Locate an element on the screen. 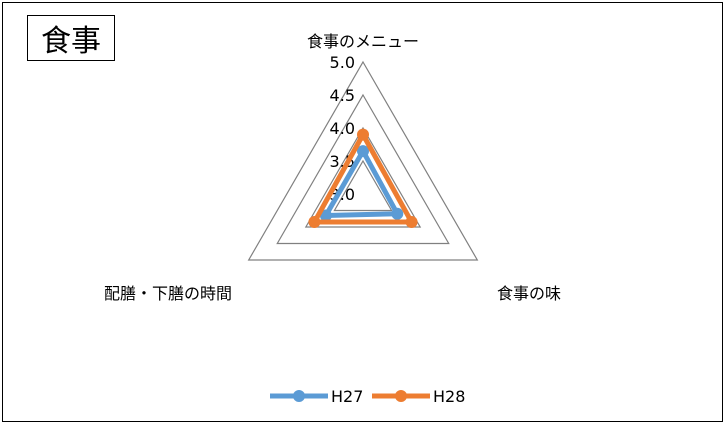 This screenshot has width=727, height=425. grid-ring-4.5 is located at coordinates (363, 169).